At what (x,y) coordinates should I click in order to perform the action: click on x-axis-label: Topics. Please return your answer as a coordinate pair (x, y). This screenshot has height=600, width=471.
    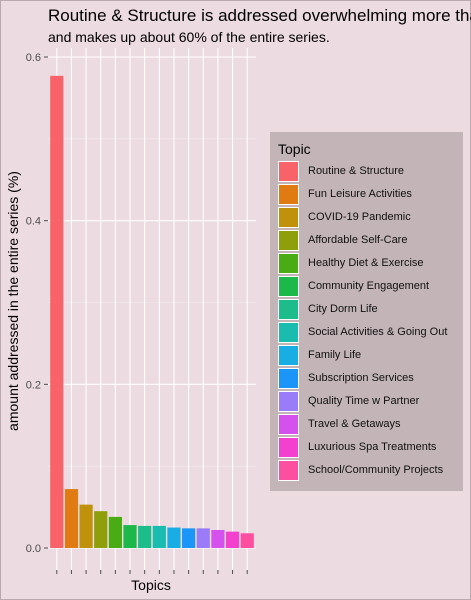
    Looking at the image, I should click on (151, 585).